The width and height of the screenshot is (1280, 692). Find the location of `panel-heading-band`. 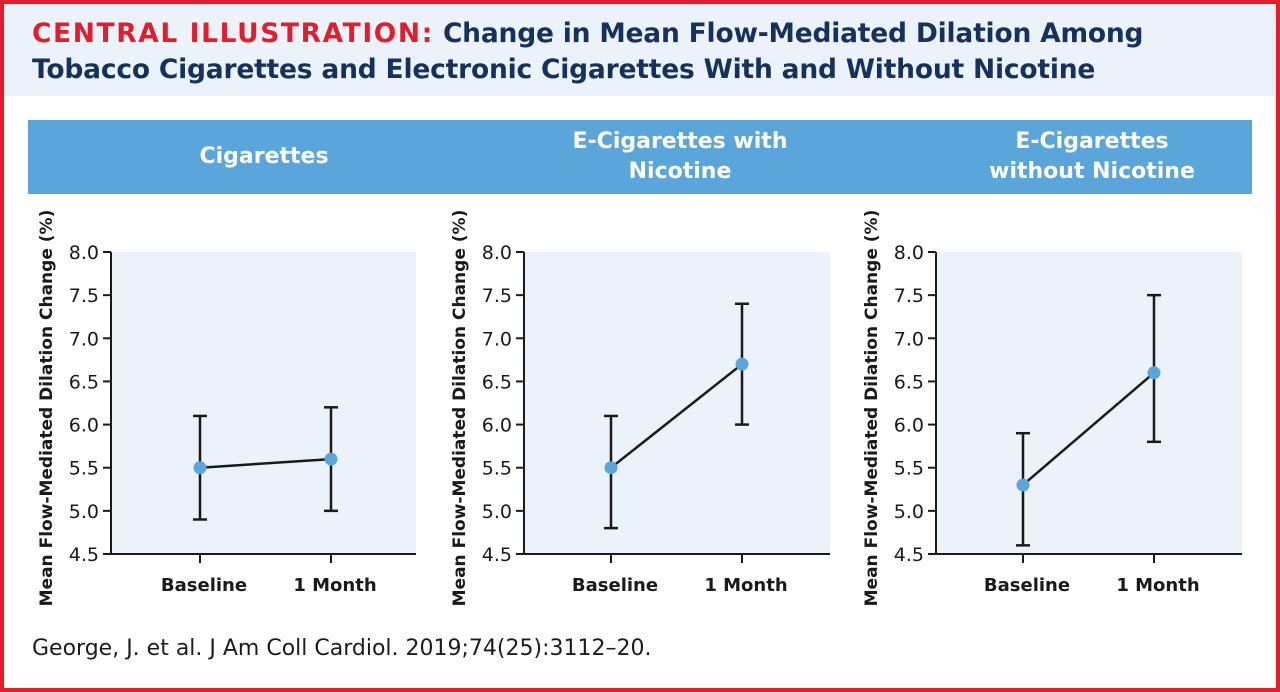

panel-heading-band is located at coordinates (640, 157).